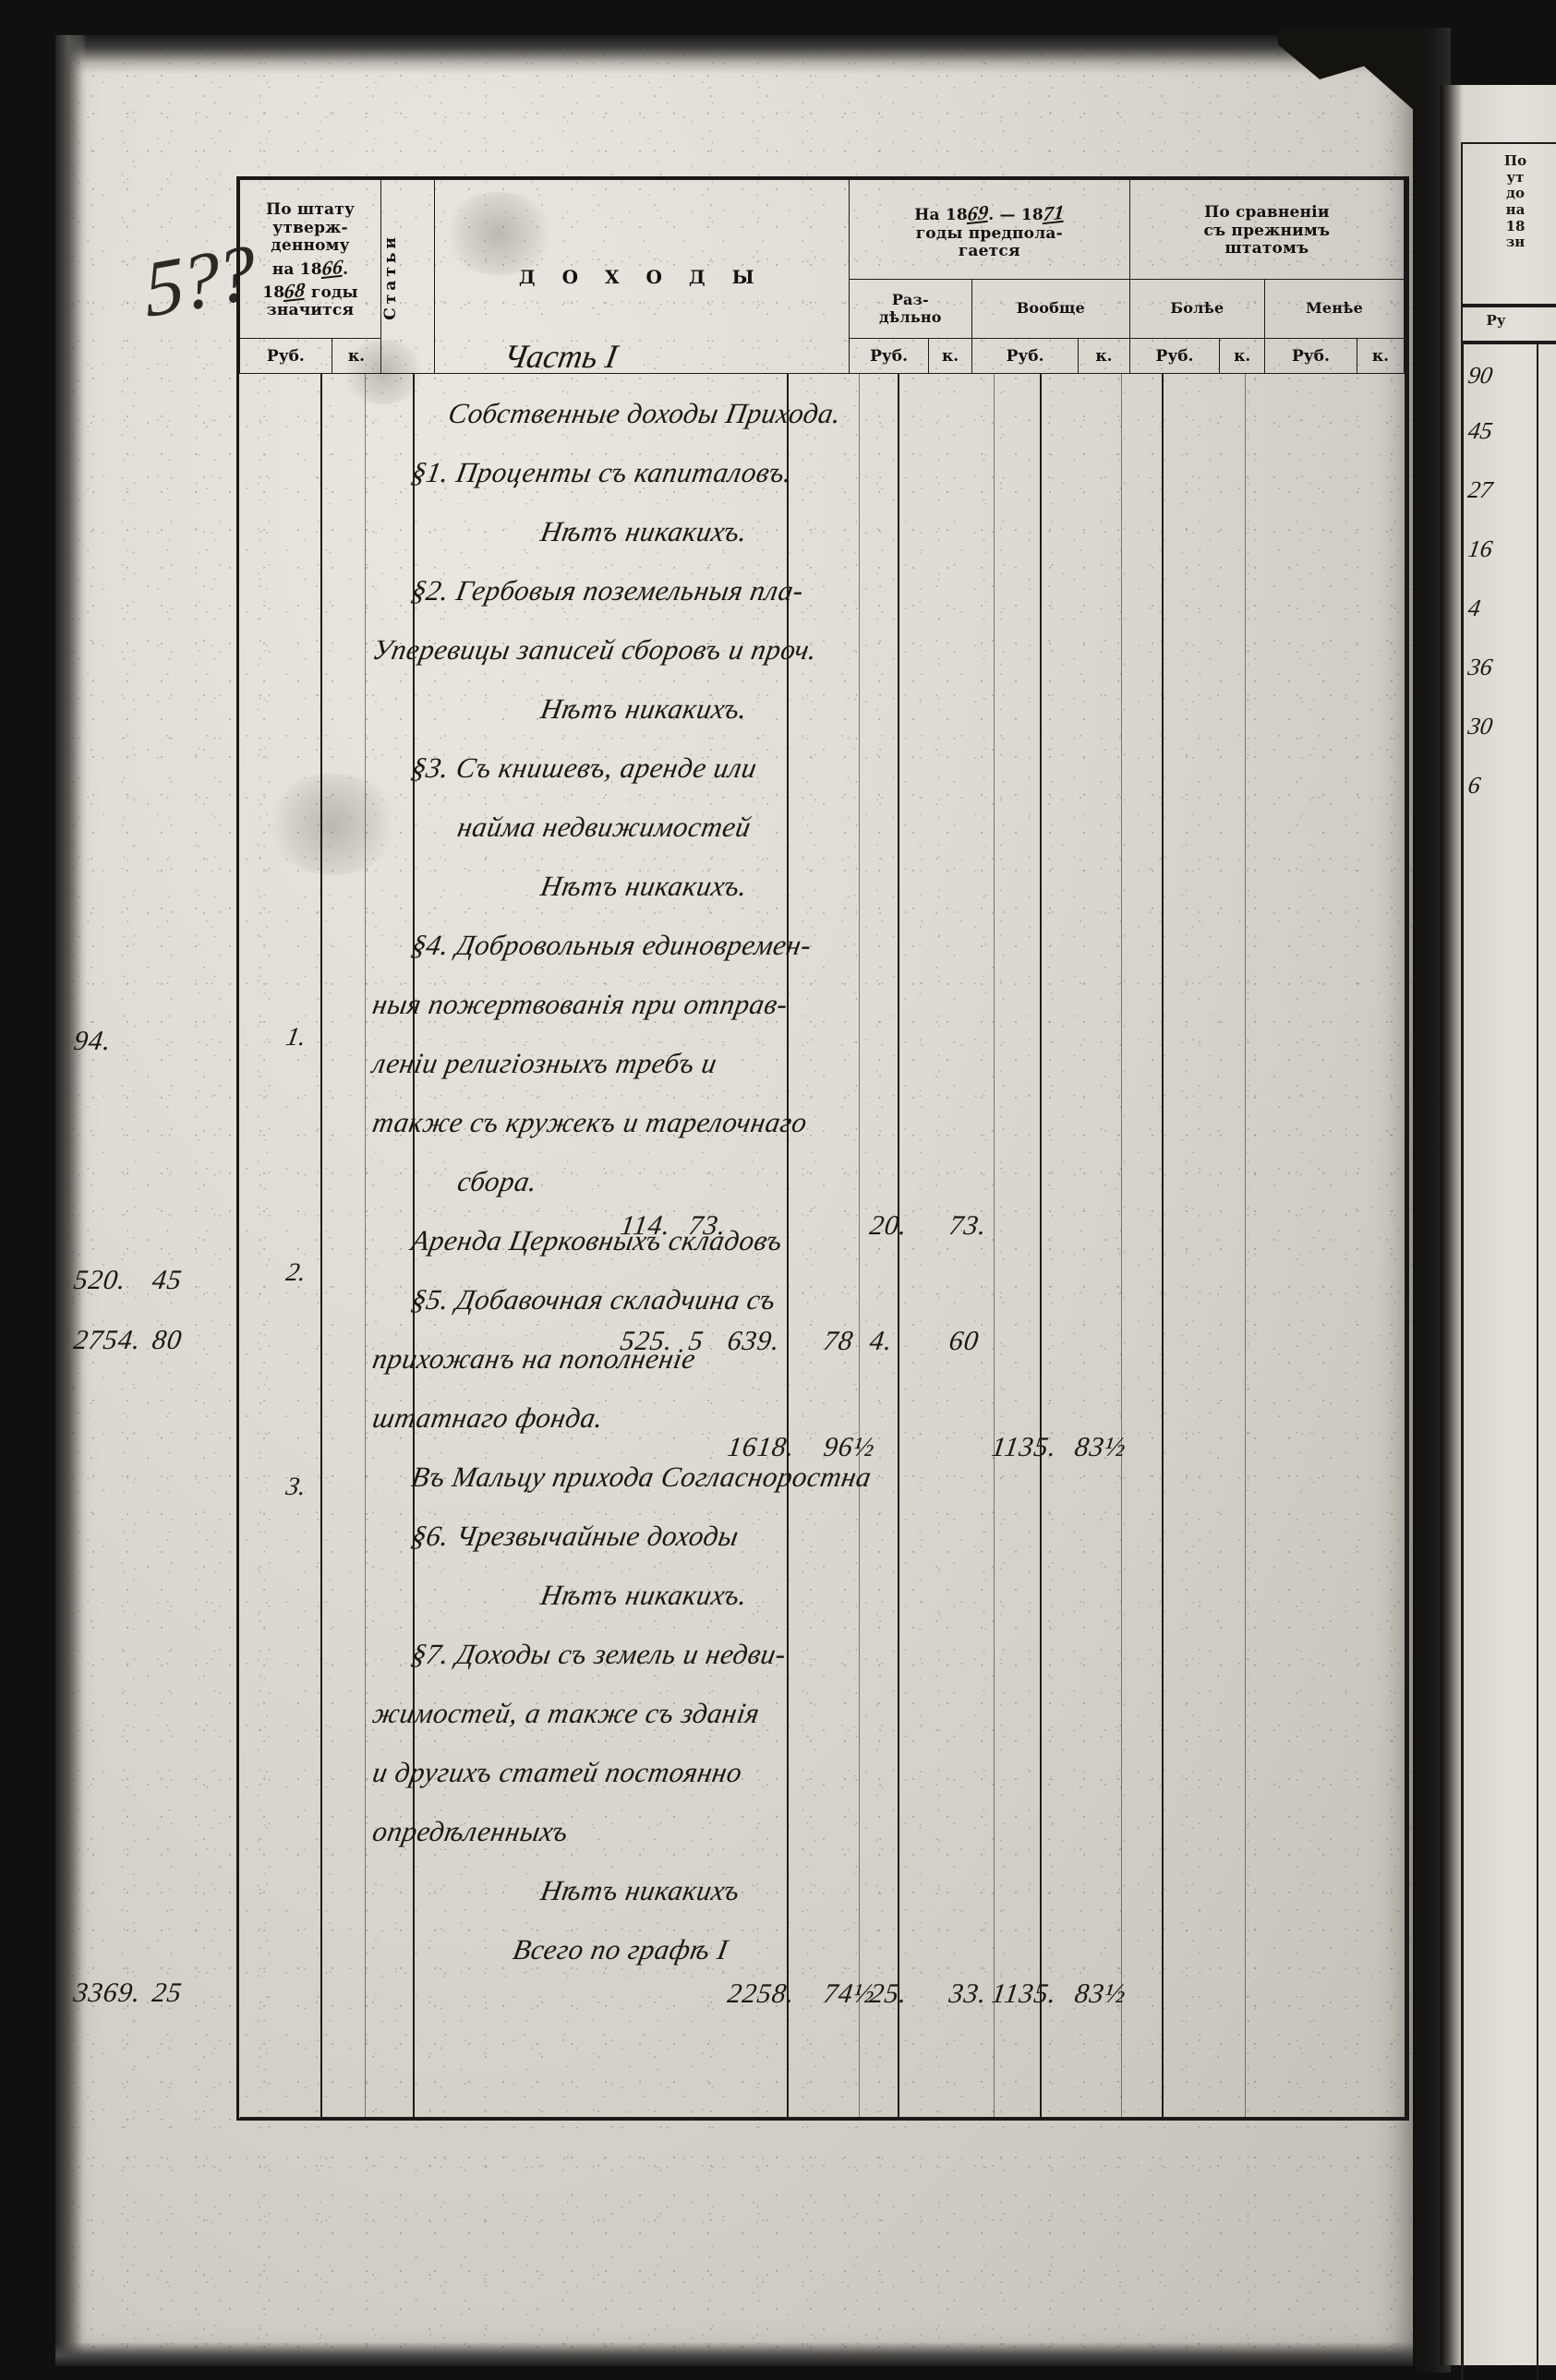 Image resolution: width=1556 pixels, height=2380 pixels. I want to click on hdr-line-4: на 18, so click(296, 269).